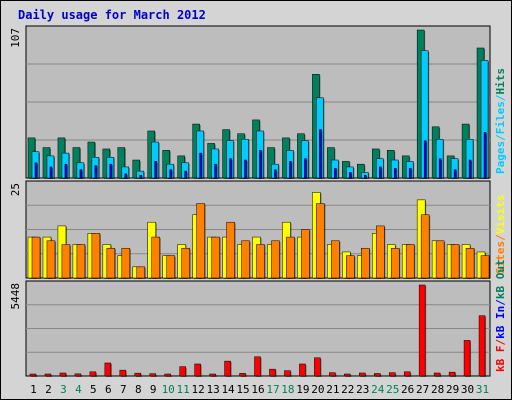 The width and height of the screenshot is (512, 400). I want to click on y-max-label: 25, so click(15, 189).